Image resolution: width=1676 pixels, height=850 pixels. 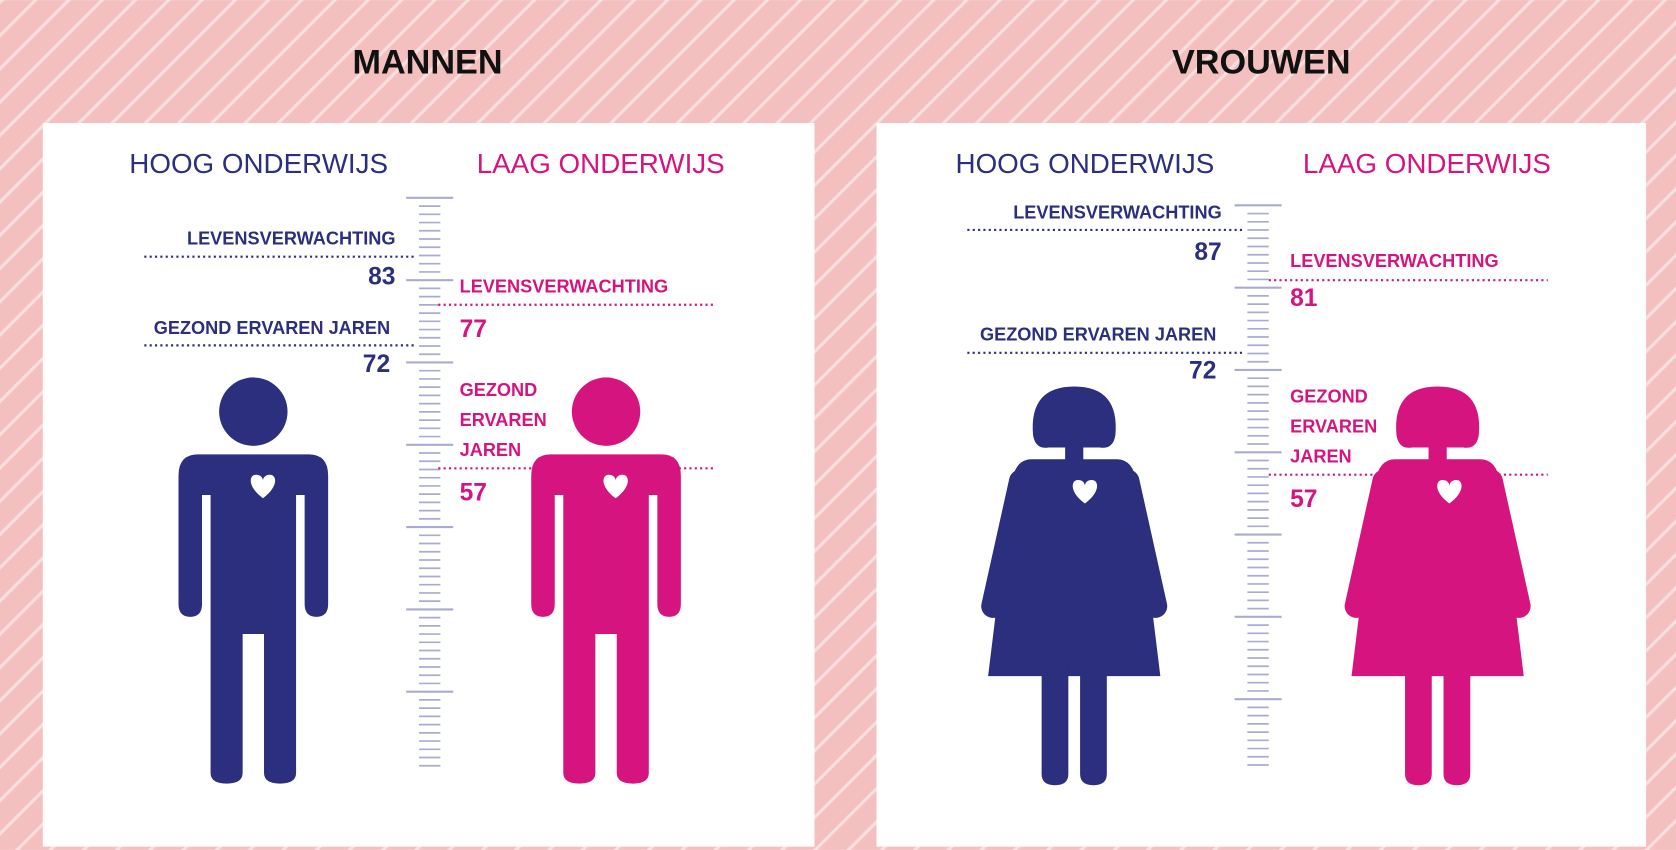 I want to click on value: 77, so click(x=473, y=329).